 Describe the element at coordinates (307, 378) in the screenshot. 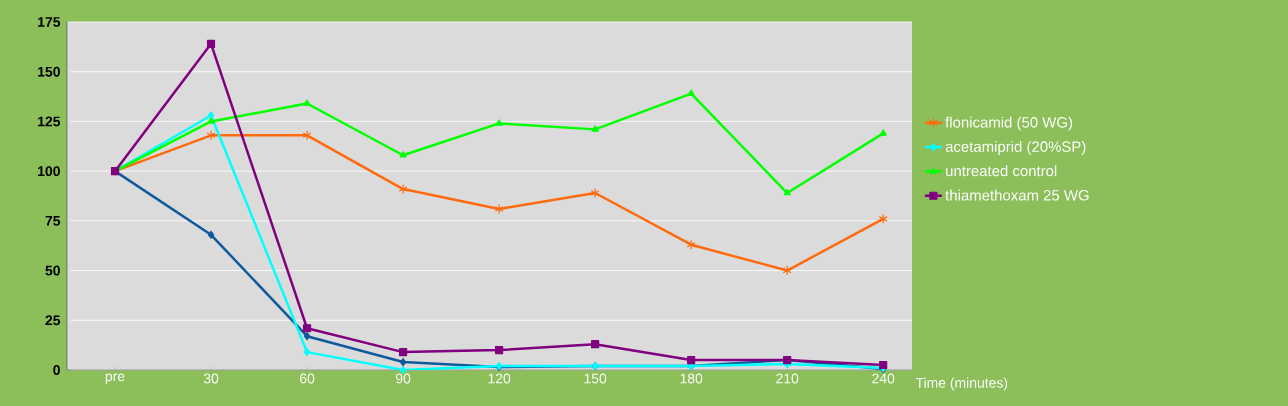

I see `x-tick-label: 60` at that location.